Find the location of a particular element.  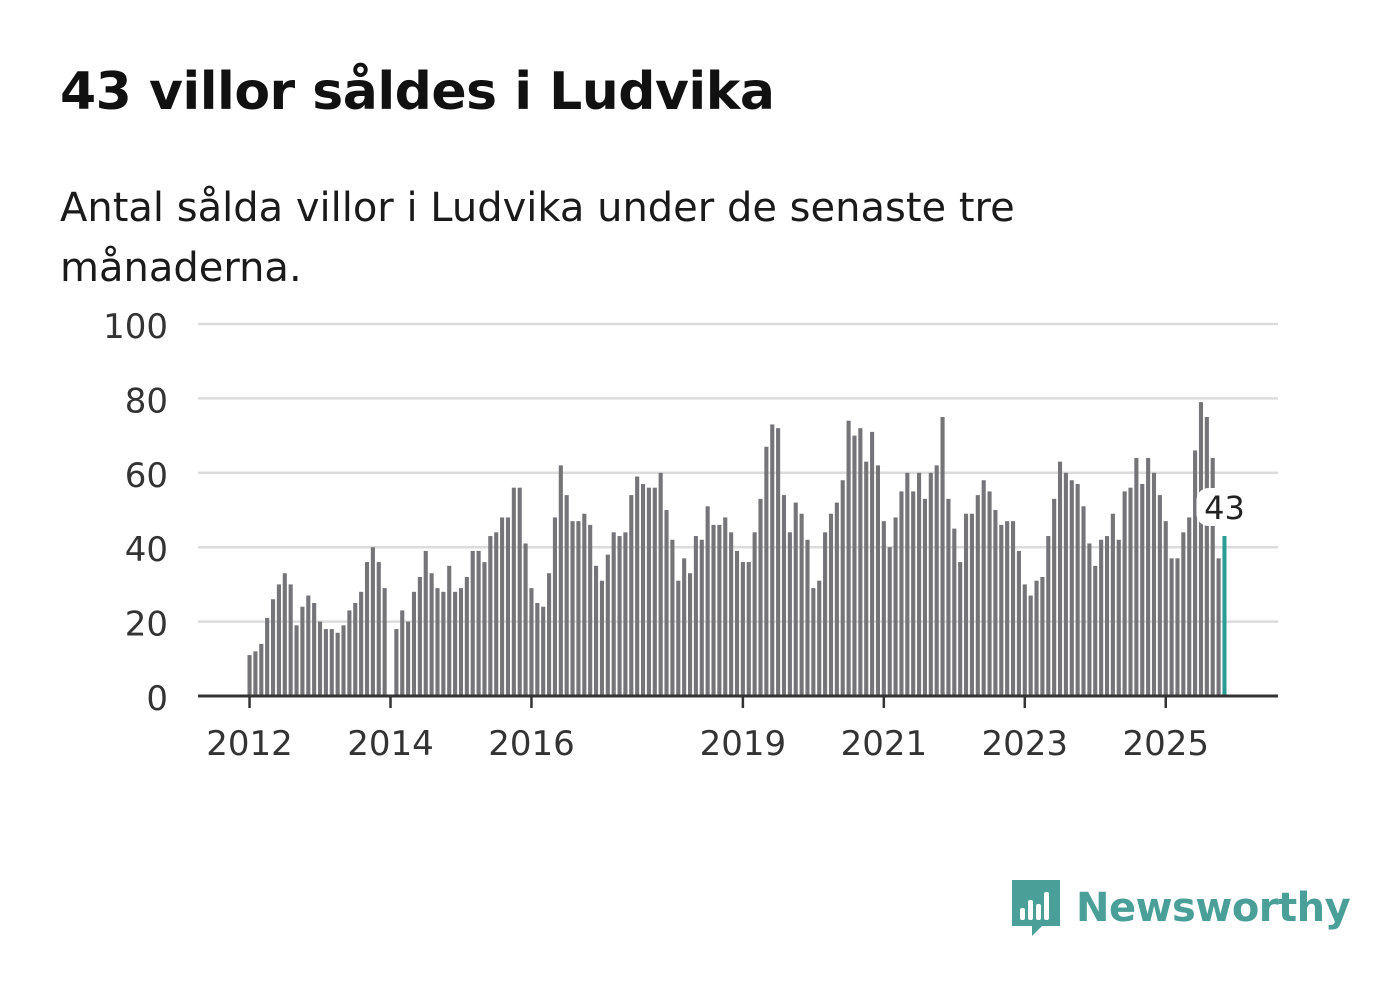

newsworthy-logo-text: Newsworthy is located at coordinates (1213, 908).